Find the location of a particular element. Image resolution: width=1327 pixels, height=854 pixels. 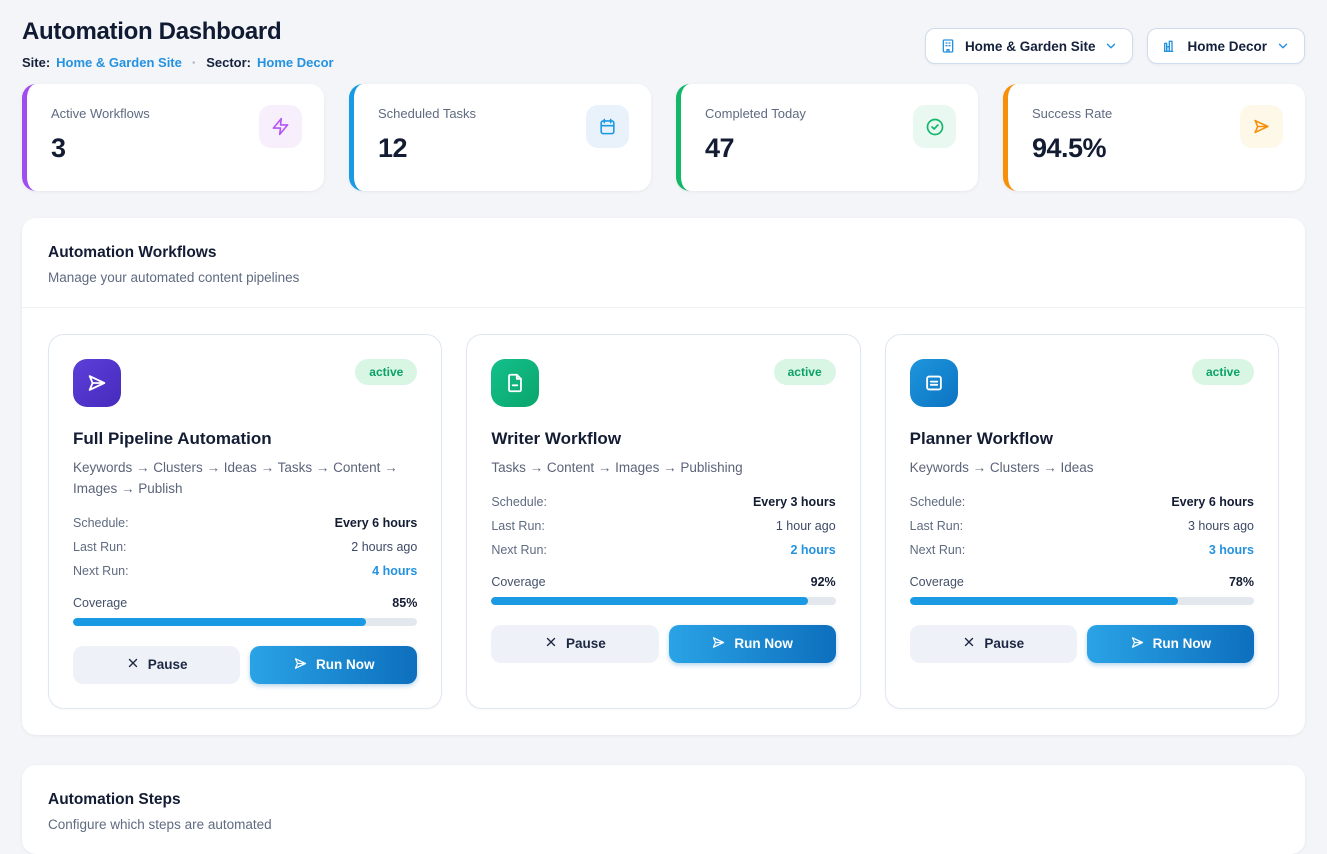

coverage-row: Coverage 85% is located at coordinates (245, 603).